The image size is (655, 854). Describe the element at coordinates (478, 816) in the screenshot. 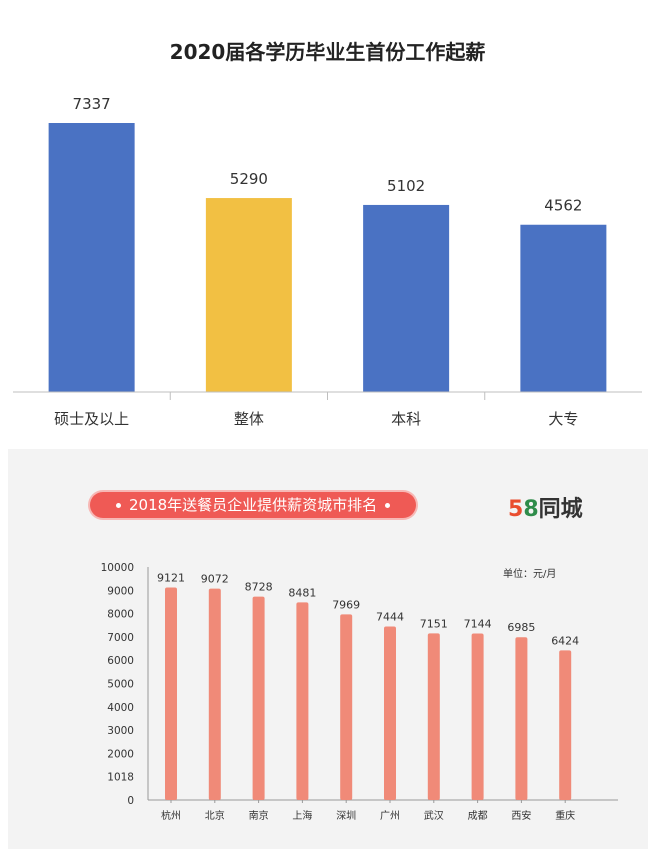

I see `city-label-7: 成都` at that location.